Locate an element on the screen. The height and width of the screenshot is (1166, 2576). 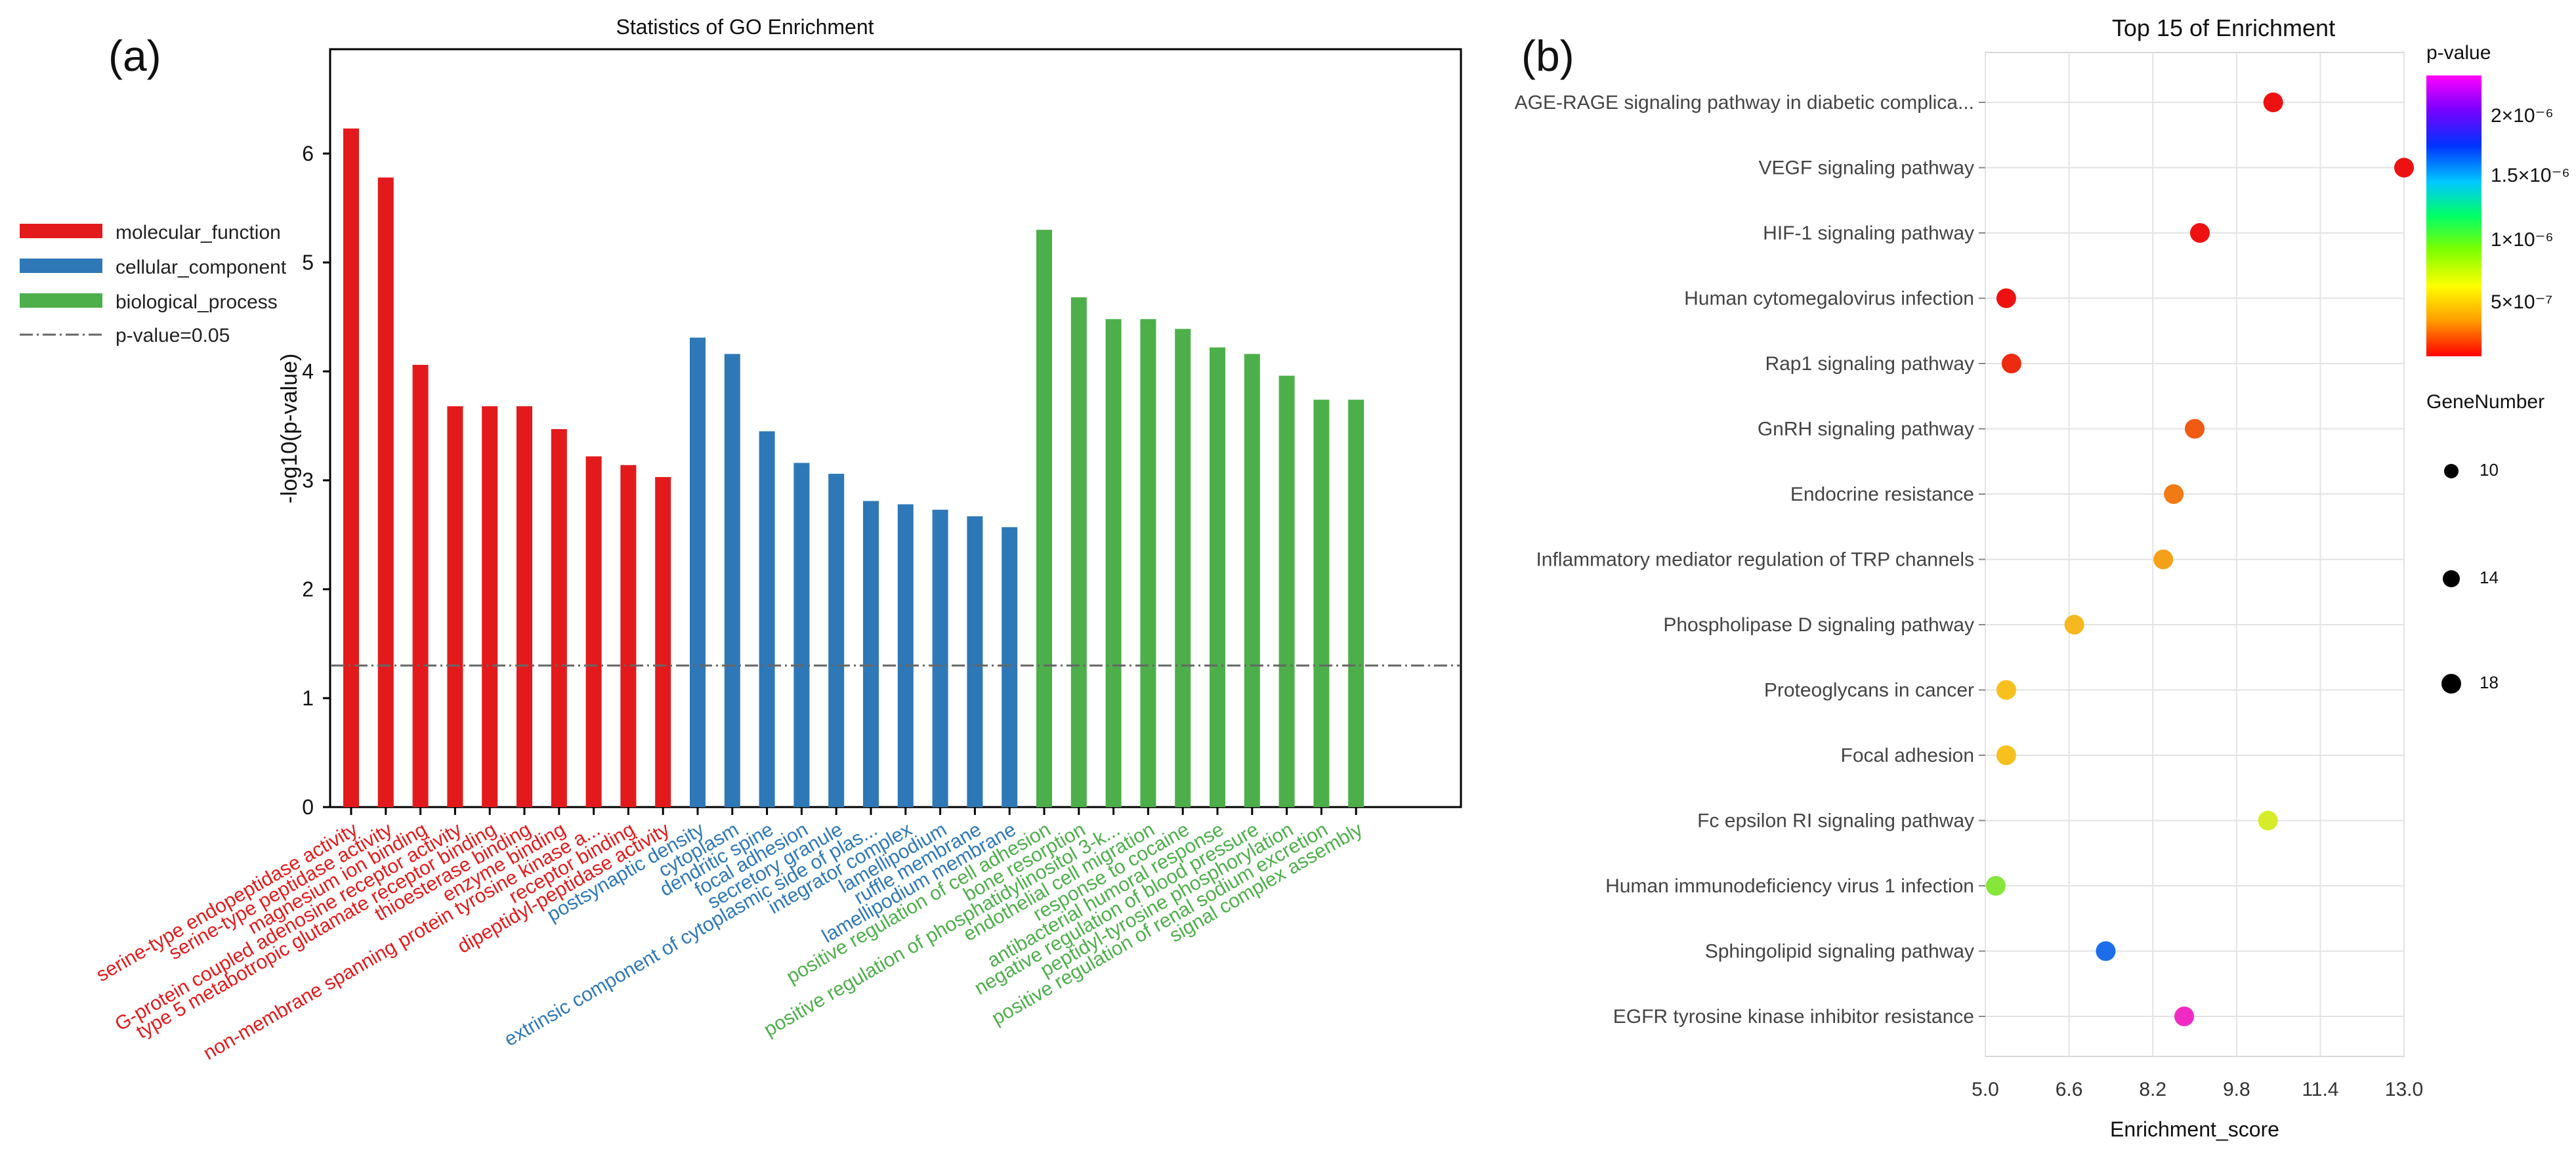
pathway-label: VEGF signaling pathway is located at coordinates (1866, 168).